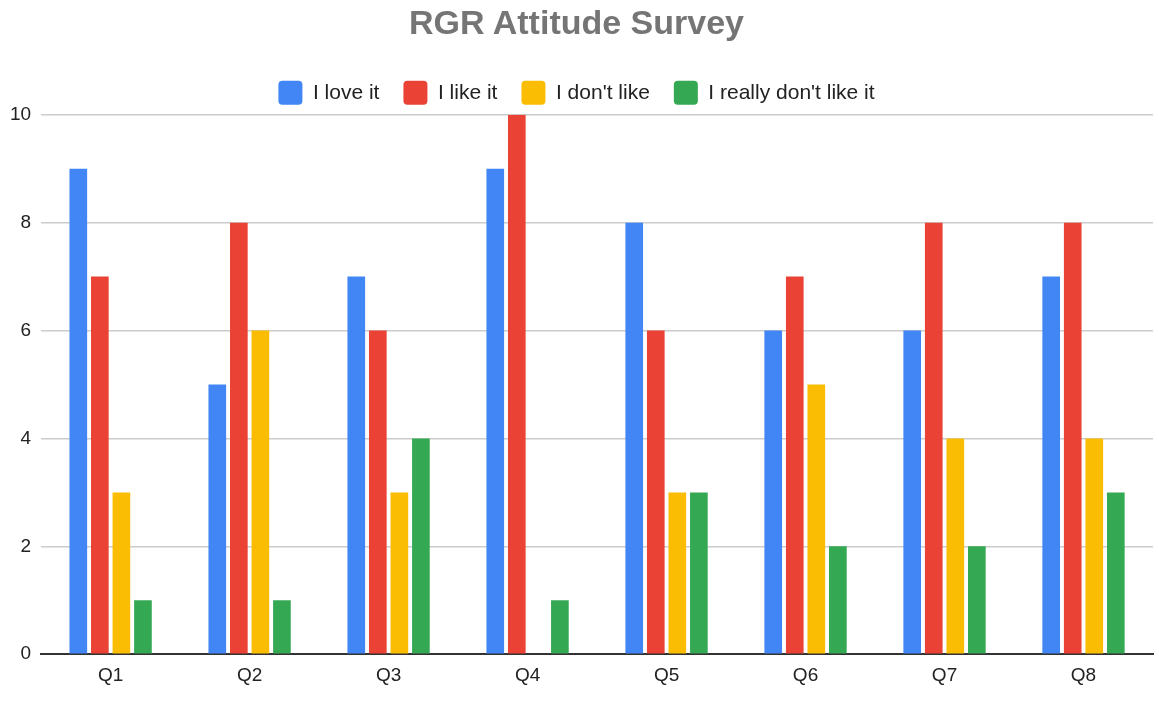  What do you see at coordinates (1083, 674) in the screenshot?
I see `x-tick-label: Q8` at bounding box center [1083, 674].